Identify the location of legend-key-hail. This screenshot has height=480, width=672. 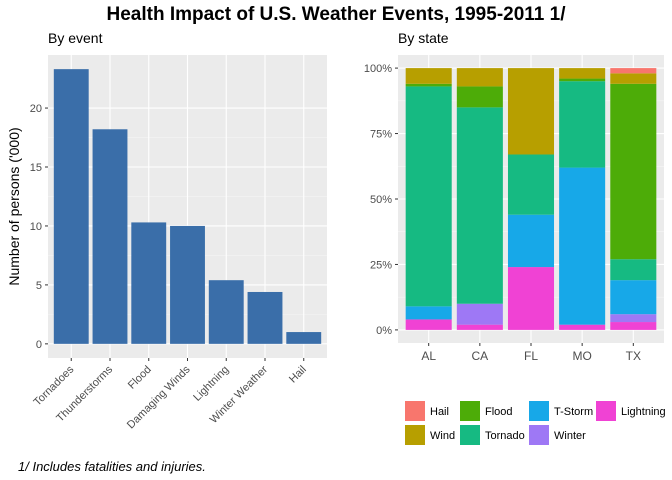
(415, 411).